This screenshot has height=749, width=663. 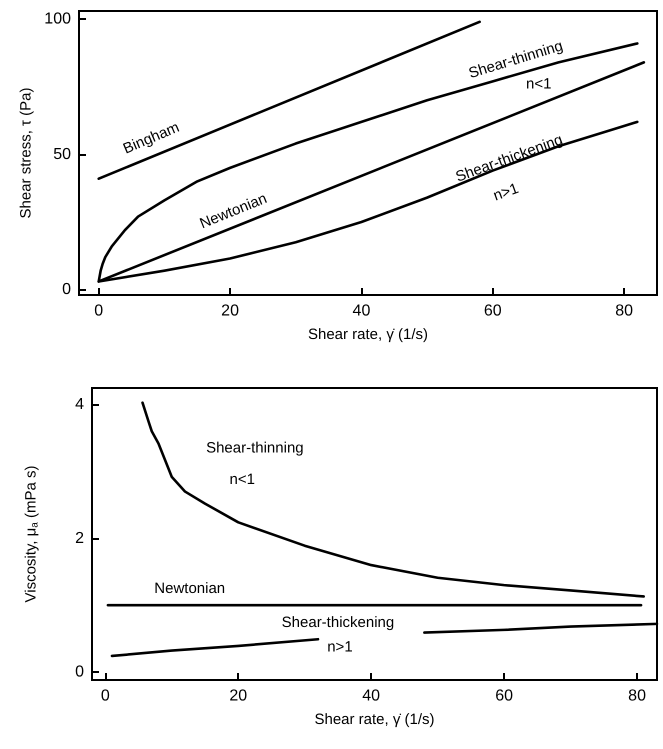 What do you see at coordinates (79, 538) in the screenshot?
I see `y-tick-label: 2` at bounding box center [79, 538].